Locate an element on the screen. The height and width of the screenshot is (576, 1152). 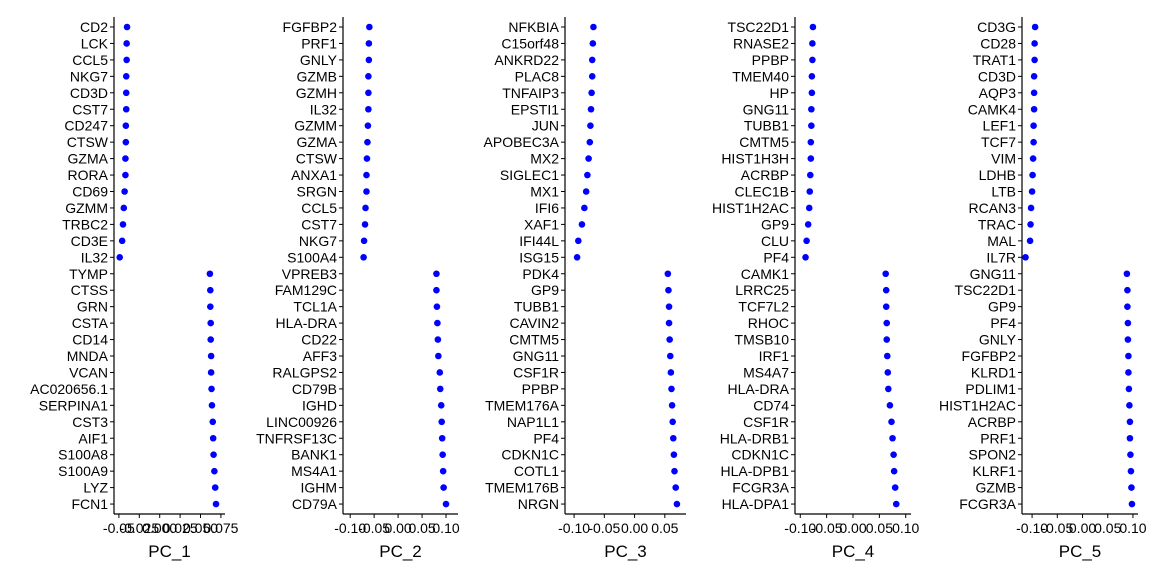
gene-label: TCF7L2 is located at coordinates (763, 307).